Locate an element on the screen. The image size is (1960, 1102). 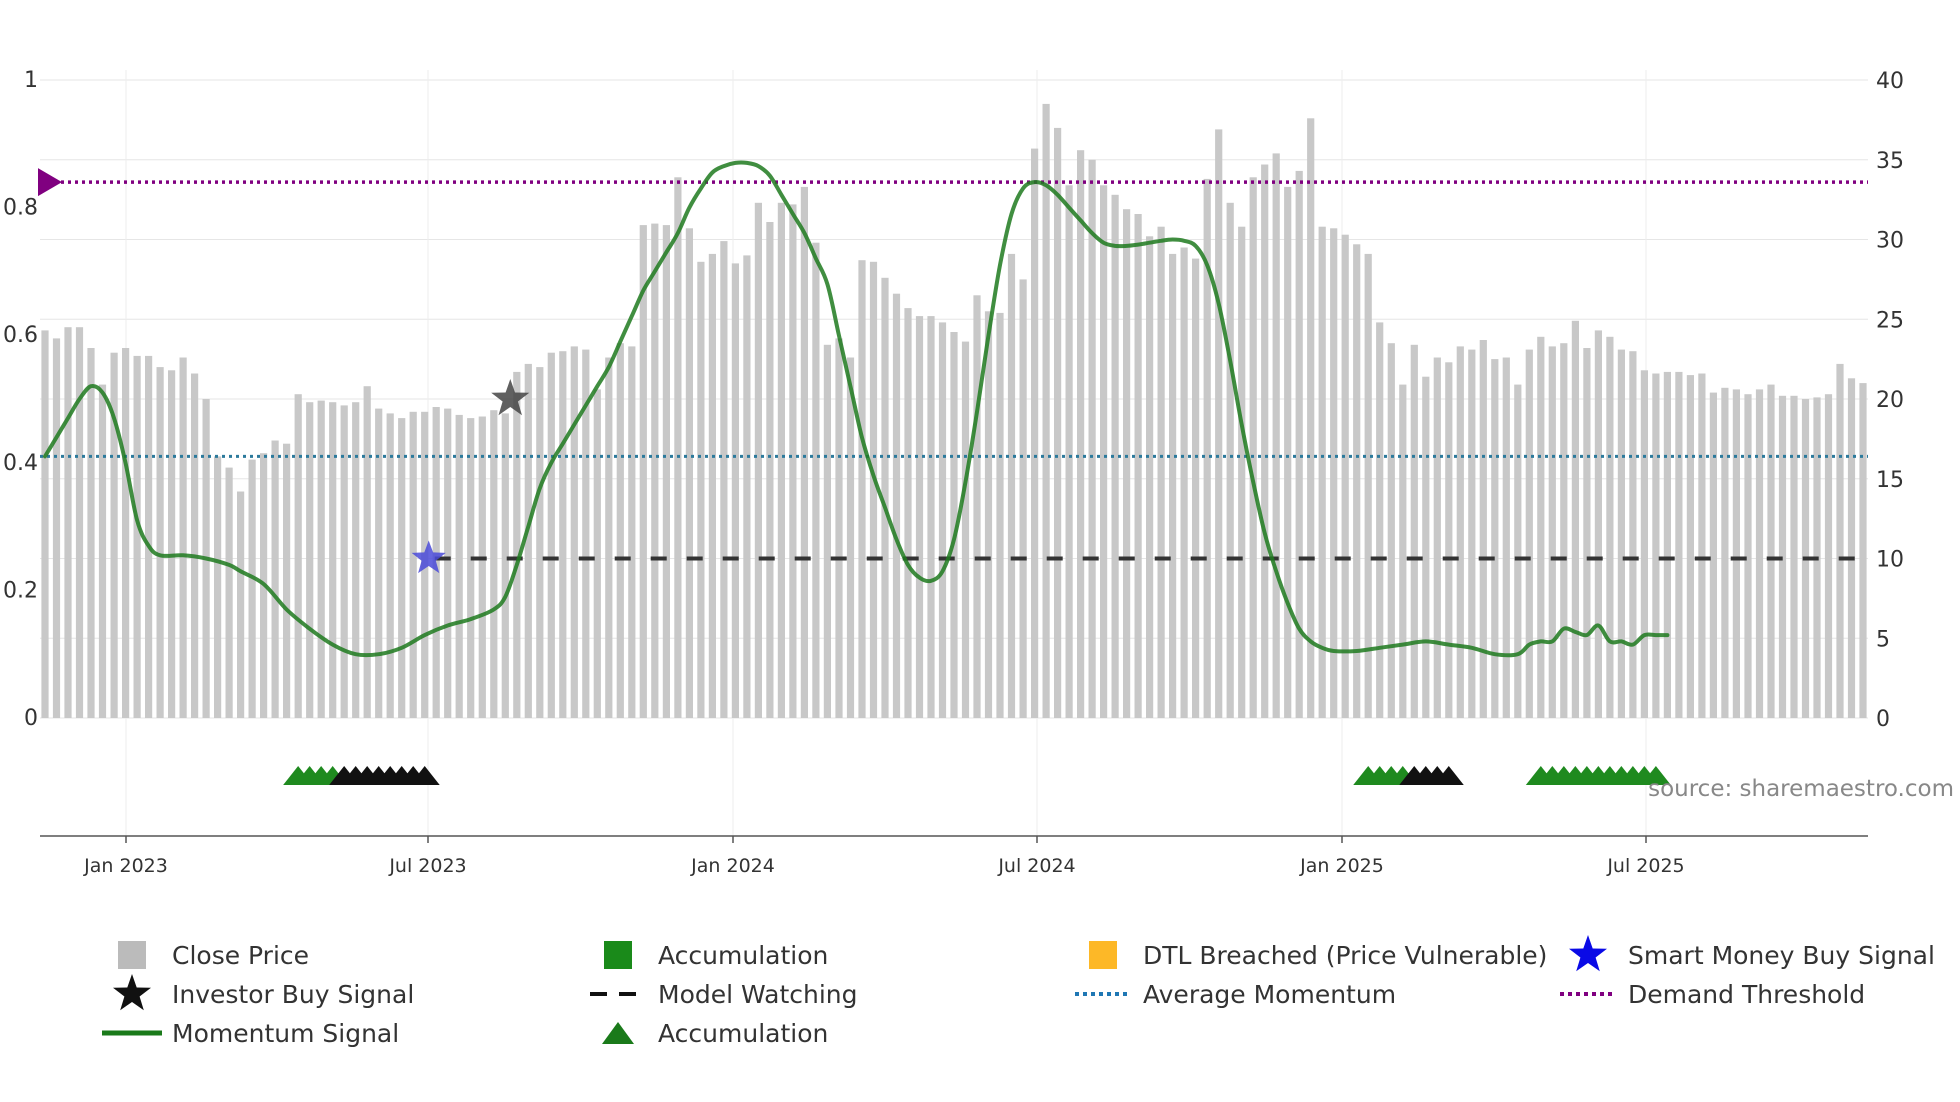
y-left-tick-label: 1 is located at coordinates (31, 80).